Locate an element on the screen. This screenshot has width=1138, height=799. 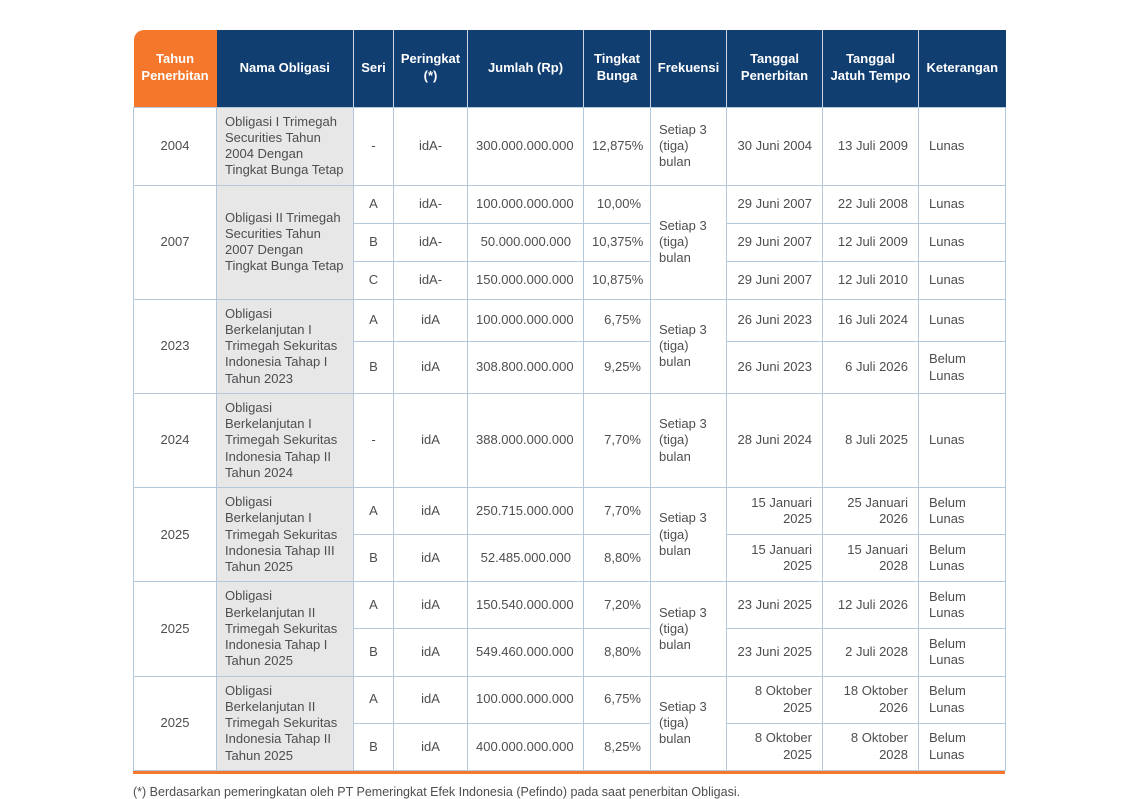
interest-rate-cell: 6,75% is located at coordinates (617, 320).